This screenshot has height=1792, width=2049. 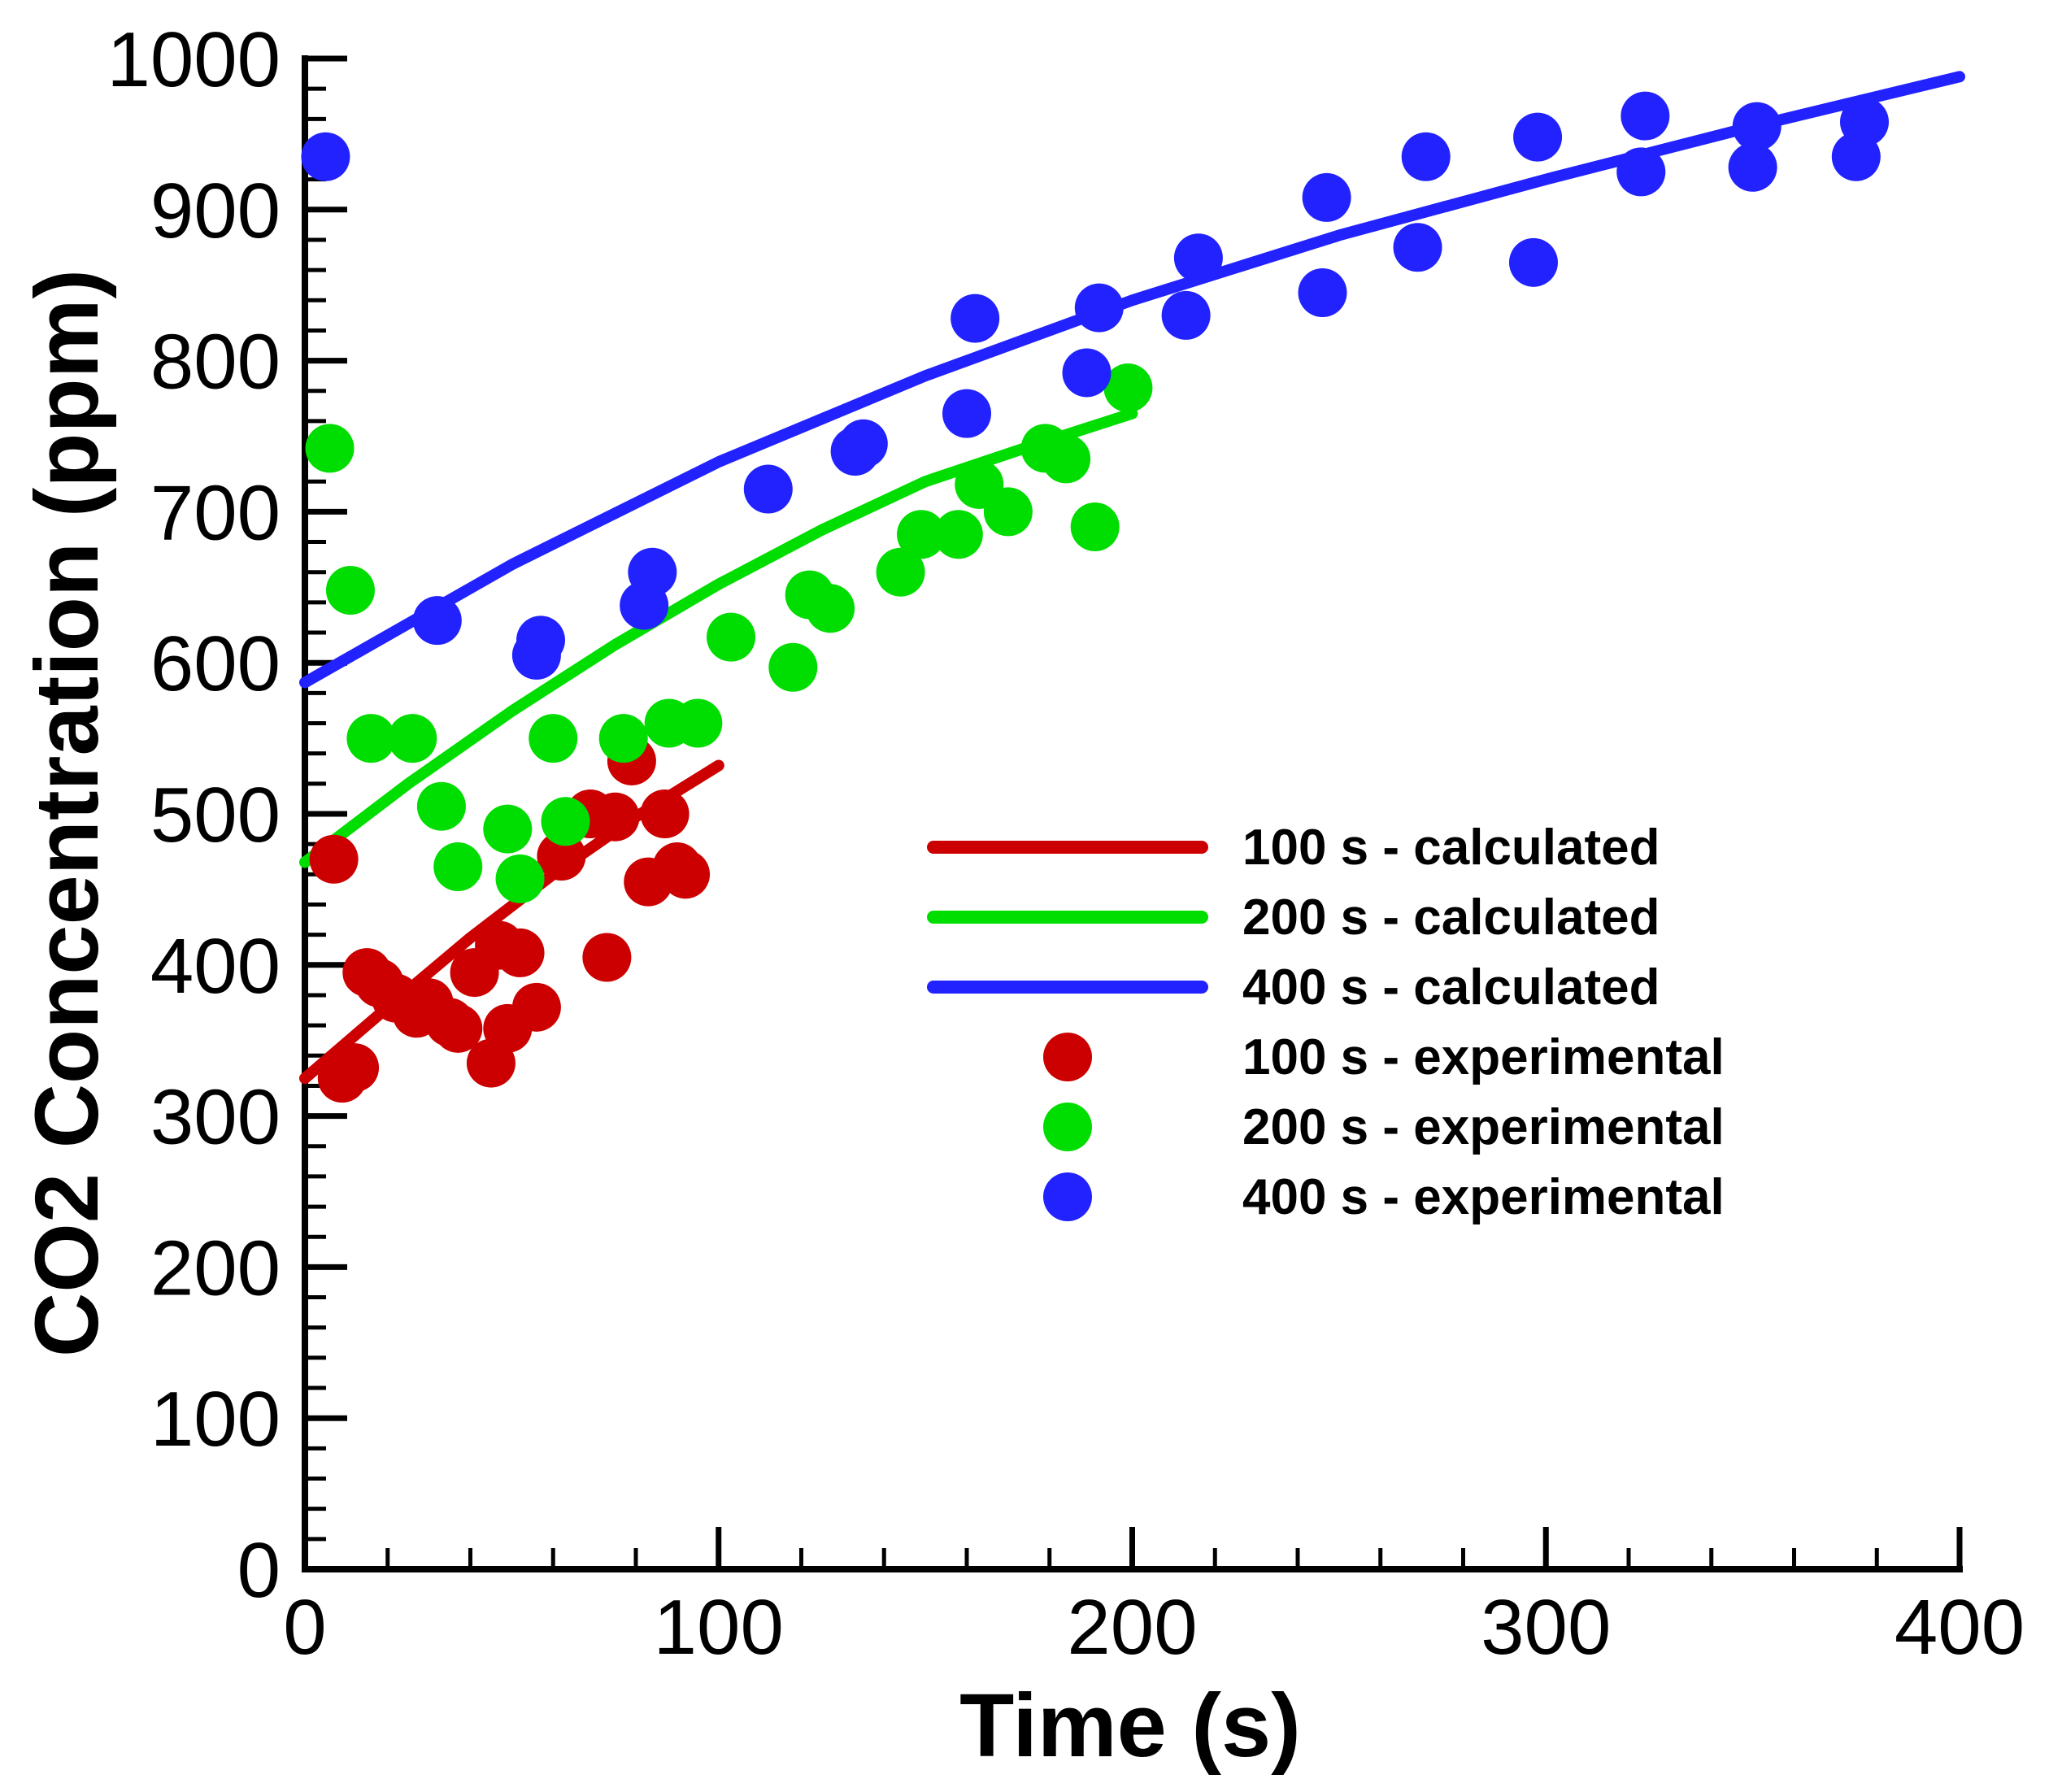 What do you see at coordinates (215, 966) in the screenshot?
I see `y-tick-label: 400` at bounding box center [215, 966].